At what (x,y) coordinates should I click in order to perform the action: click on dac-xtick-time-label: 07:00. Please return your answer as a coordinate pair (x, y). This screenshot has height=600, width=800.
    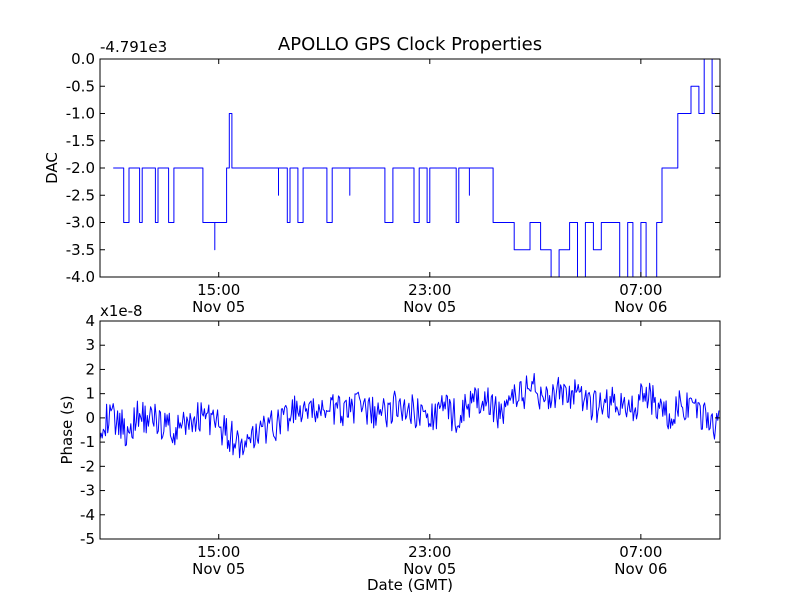
    Looking at the image, I should click on (640, 290).